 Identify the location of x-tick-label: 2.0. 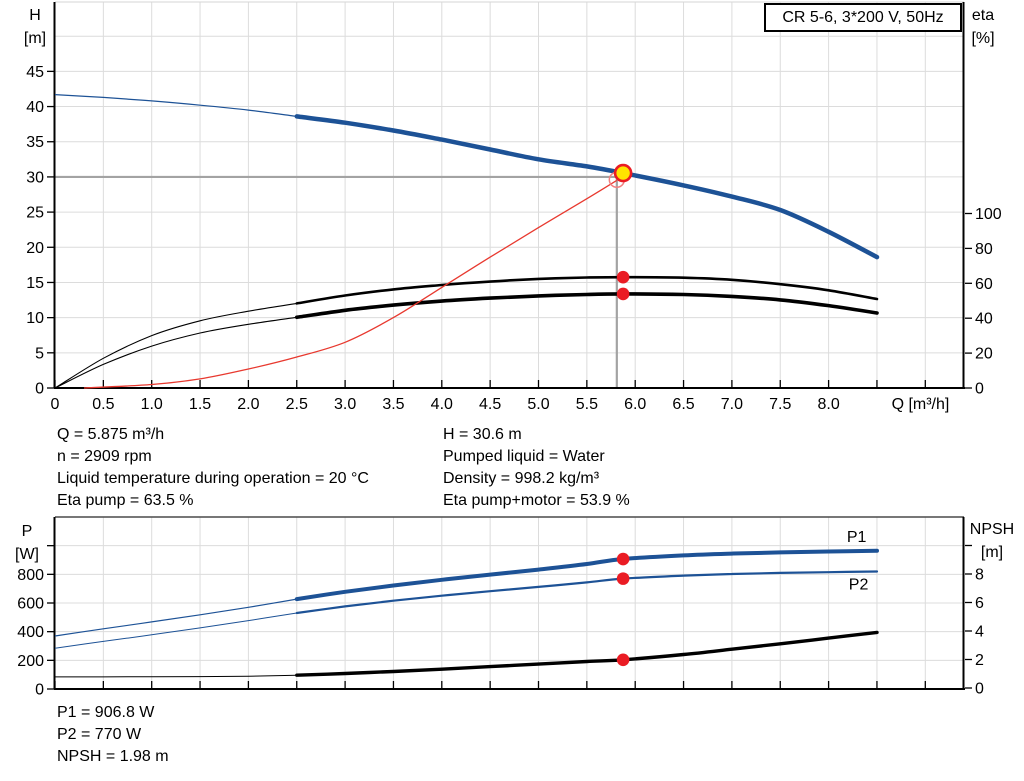
(248, 404).